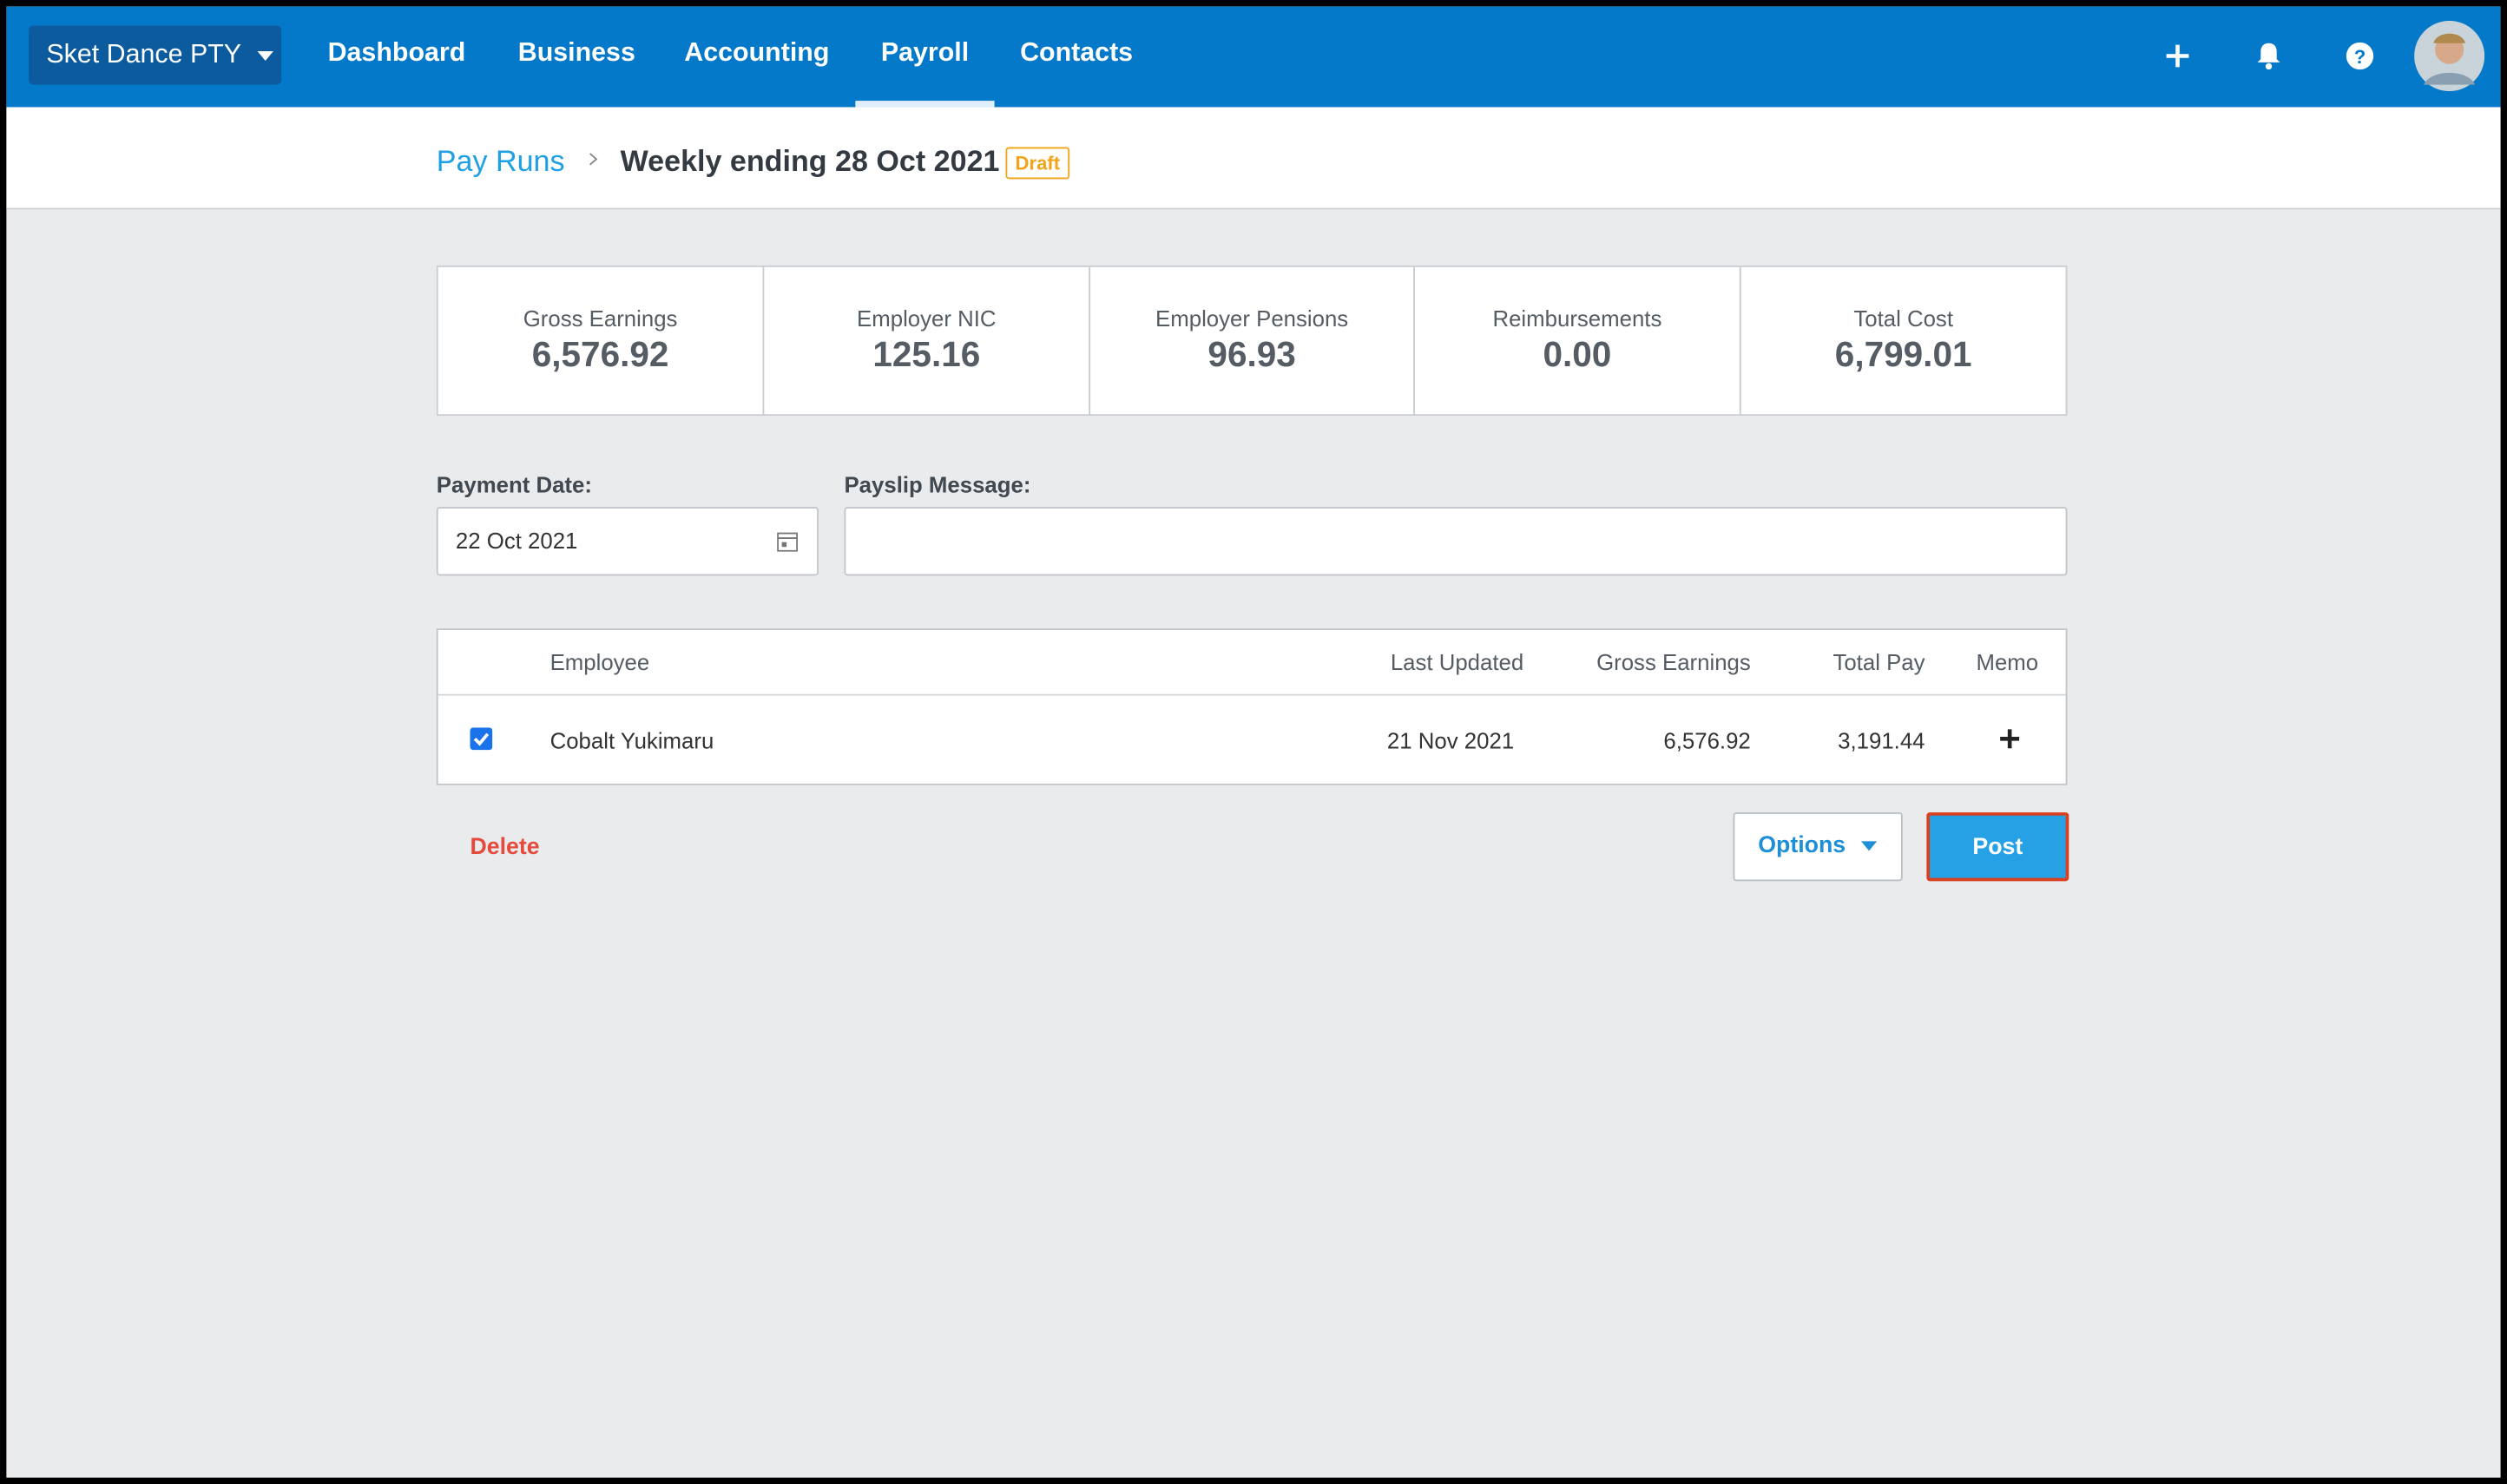 This screenshot has width=2507, height=1484. What do you see at coordinates (600, 354) in the screenshot?
I see `summary-value: 6,576.92` at bounding box center [600, 354].